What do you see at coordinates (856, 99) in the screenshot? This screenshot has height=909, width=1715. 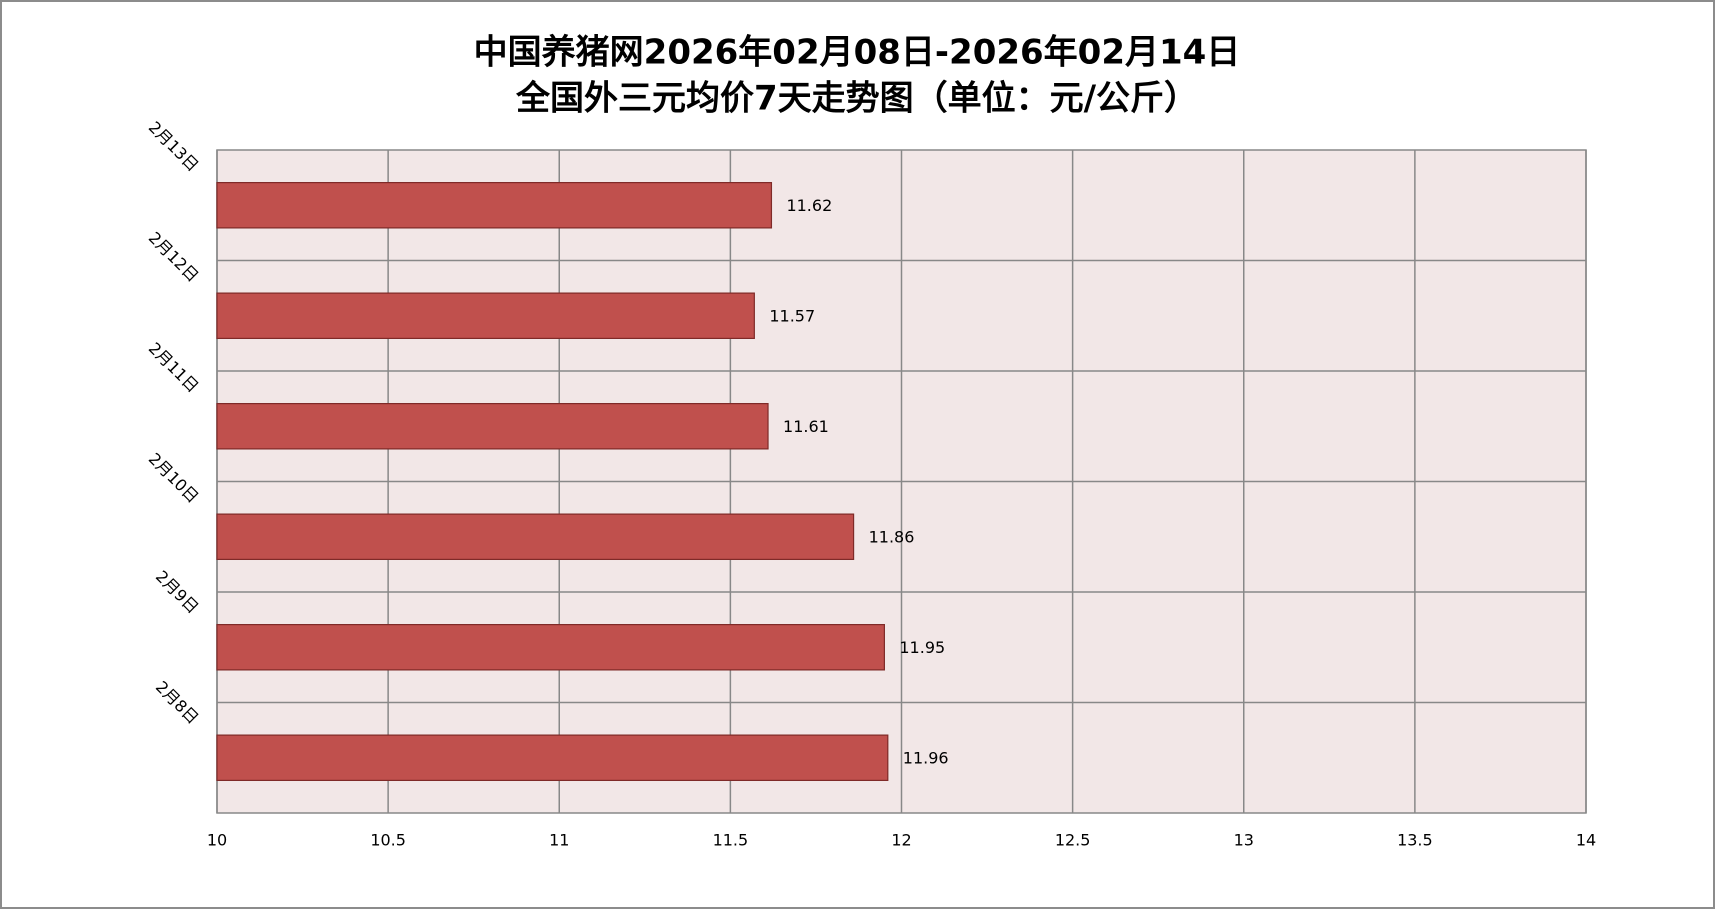 I see `chart-subtitle: 全国外三元均价7天走势图（单位：元/公斤）` at bounding box center [856, 99].